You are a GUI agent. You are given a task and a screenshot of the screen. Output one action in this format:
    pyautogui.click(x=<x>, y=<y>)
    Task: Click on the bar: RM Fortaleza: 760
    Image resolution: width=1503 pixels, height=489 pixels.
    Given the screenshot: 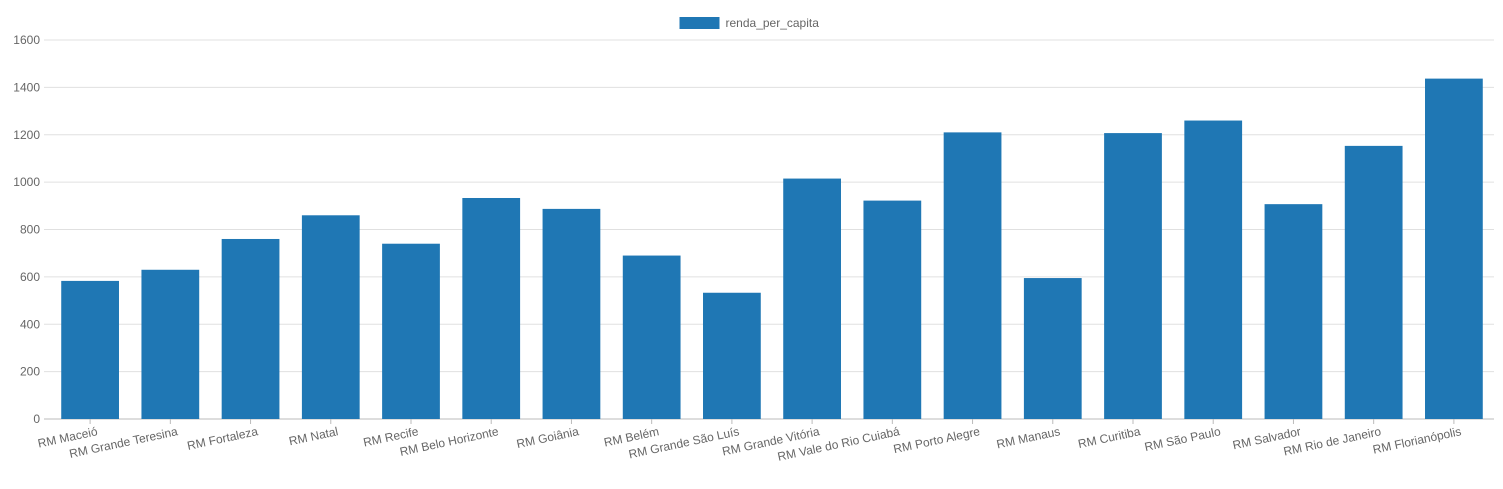 What is the action you would take?
    pyautogui.click(x=250, y=328)
    